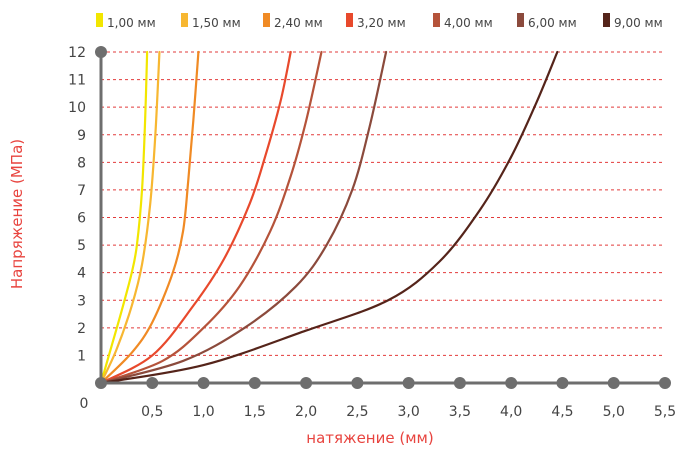 The width and height of the screenshot is (681, 450). Describe the element at coordinates (81, 191) in the screenshot. I see `y-tick-label: 7` at that location.